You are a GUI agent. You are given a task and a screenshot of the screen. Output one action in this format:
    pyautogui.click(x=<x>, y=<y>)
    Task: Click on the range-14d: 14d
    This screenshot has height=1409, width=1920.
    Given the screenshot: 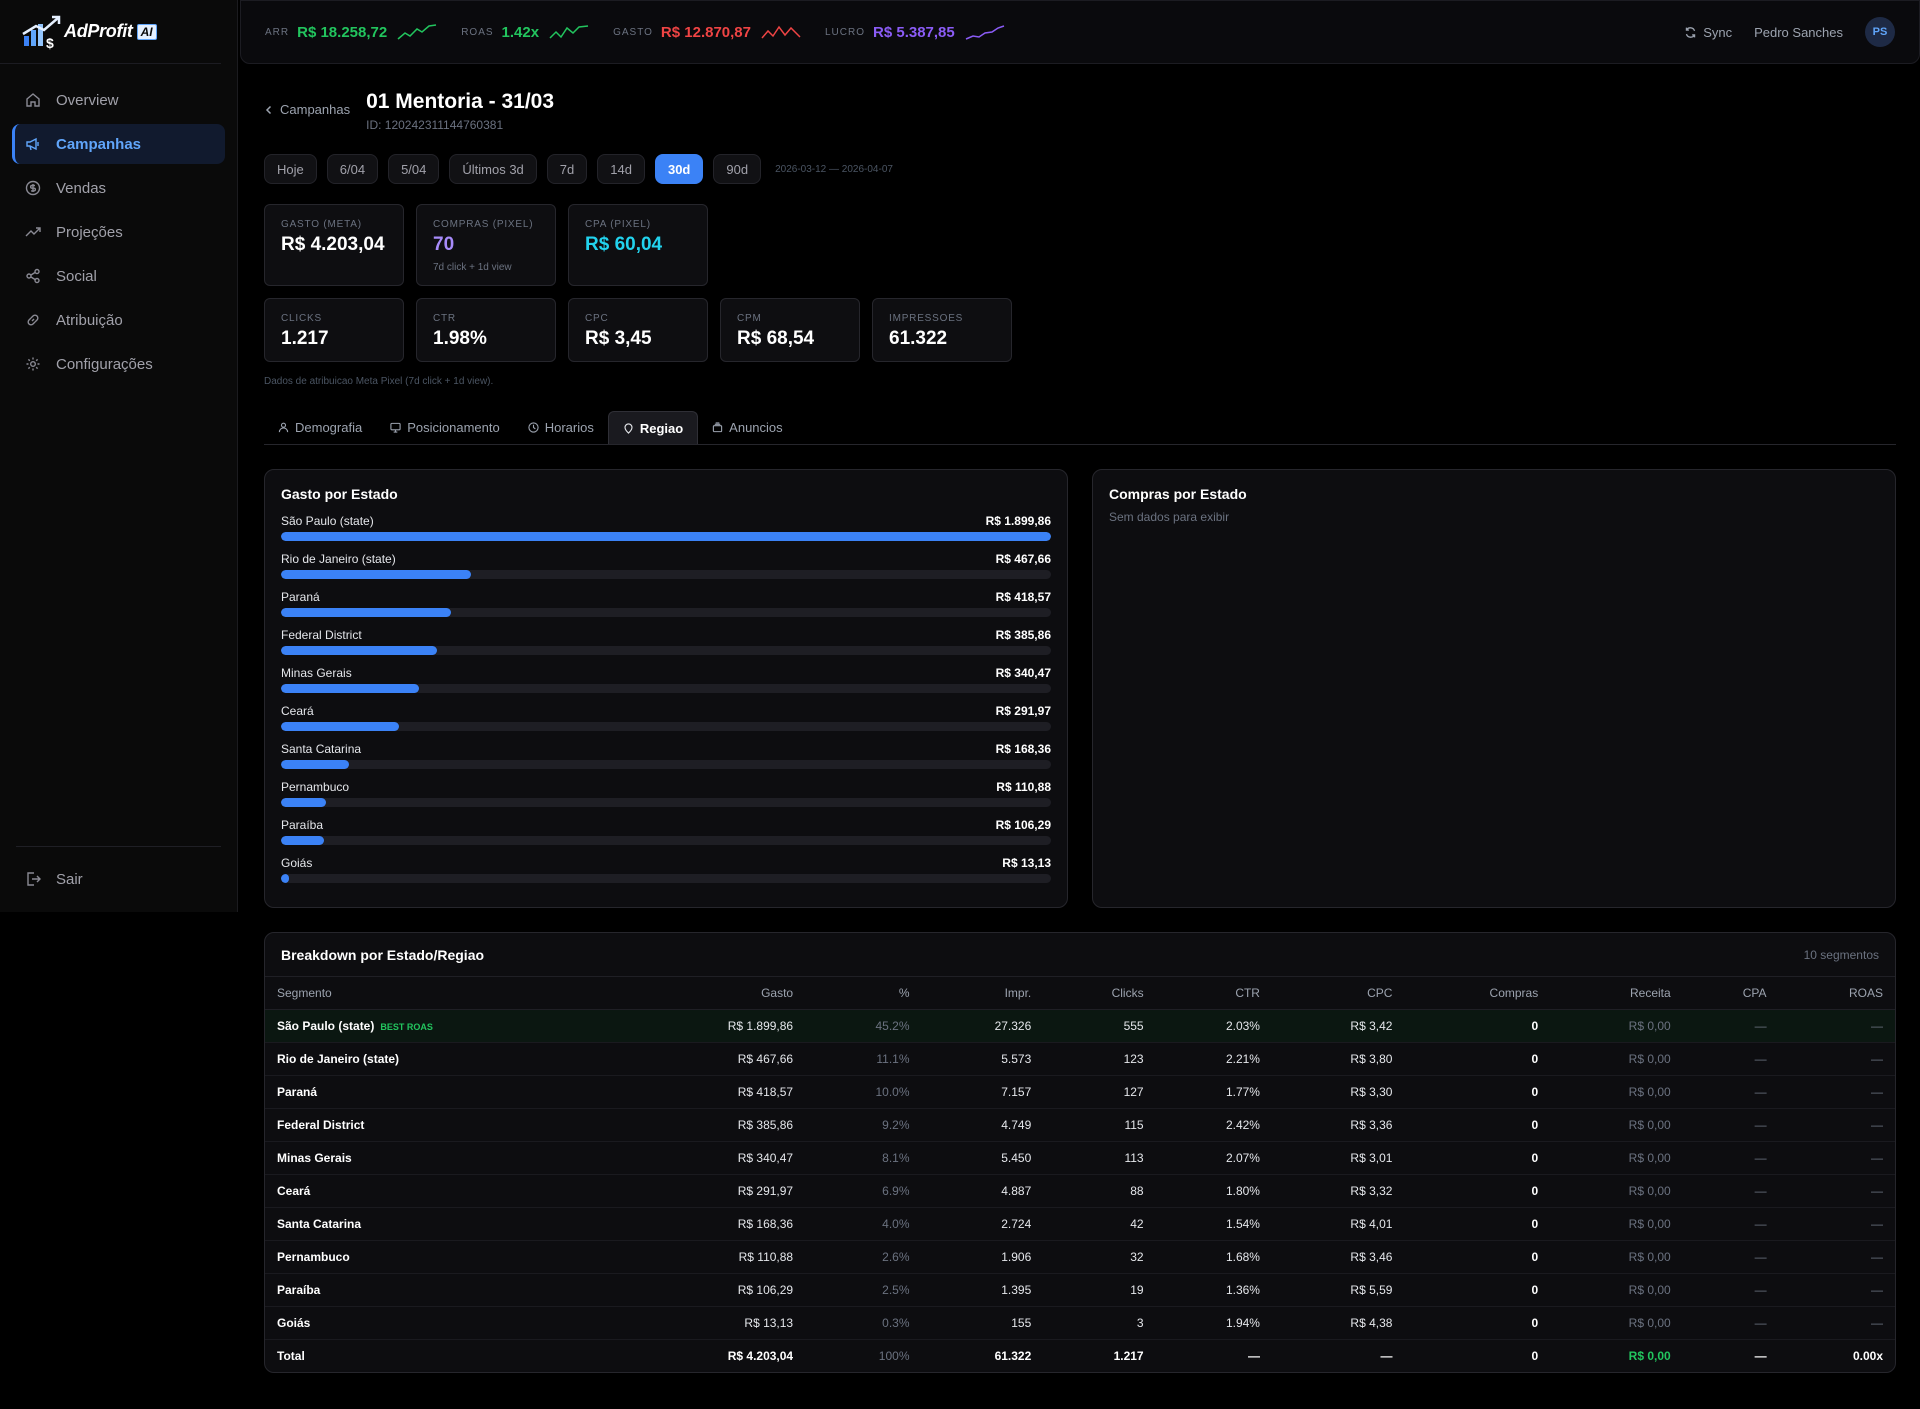 What is the action you would take?
    pyautogui.click(x=621, y=169)
    